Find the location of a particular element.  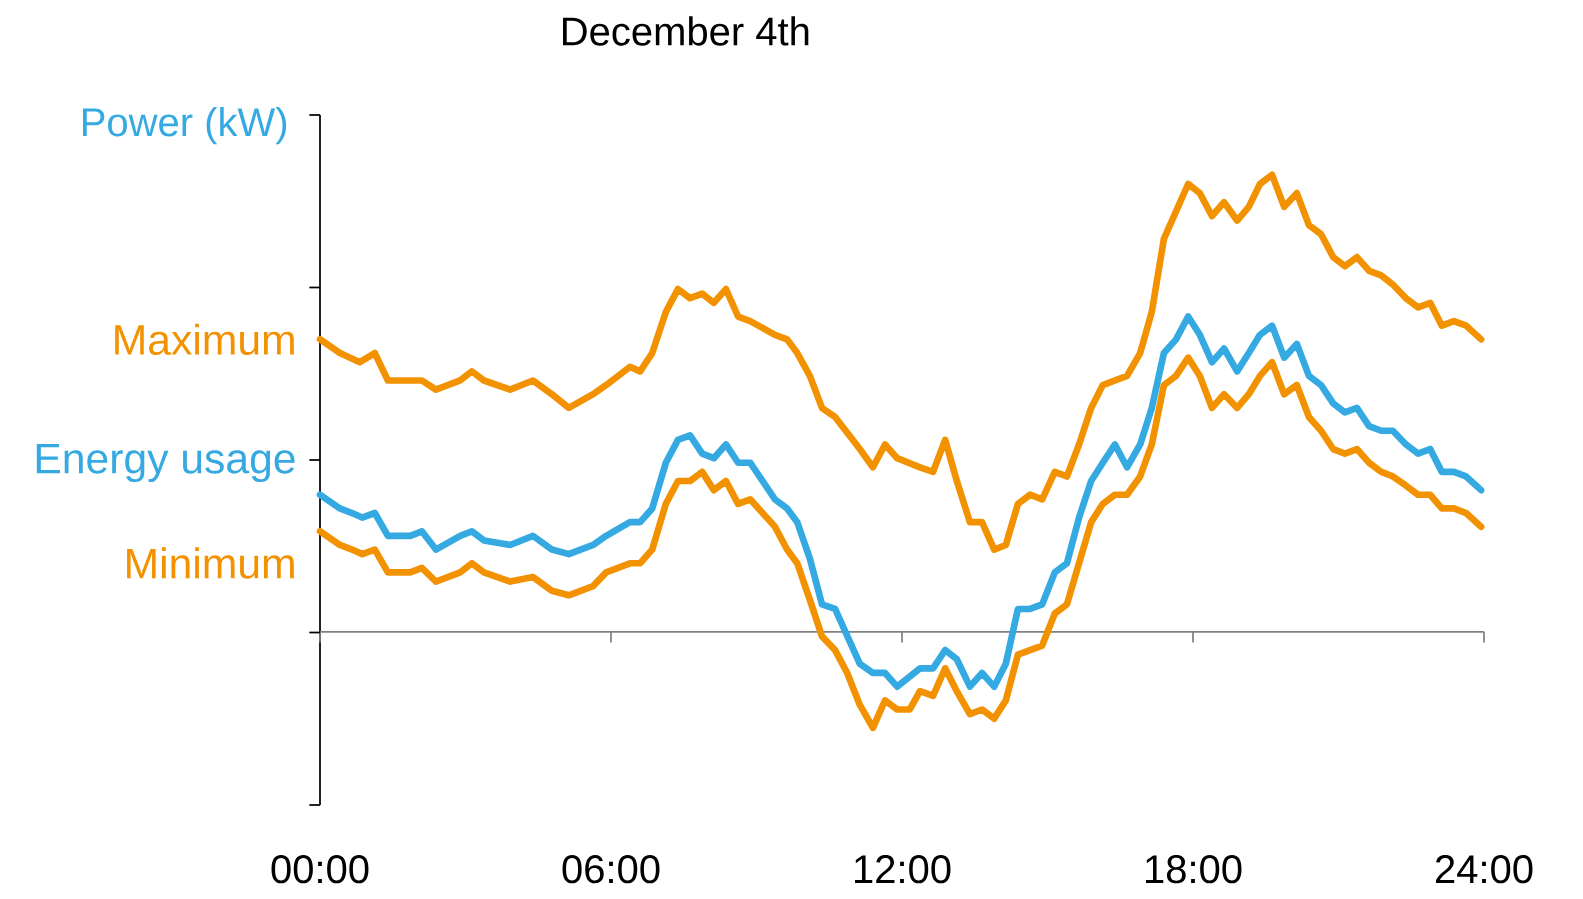

x-tick-label: 24:00 is located at coordinates (1484, 869).